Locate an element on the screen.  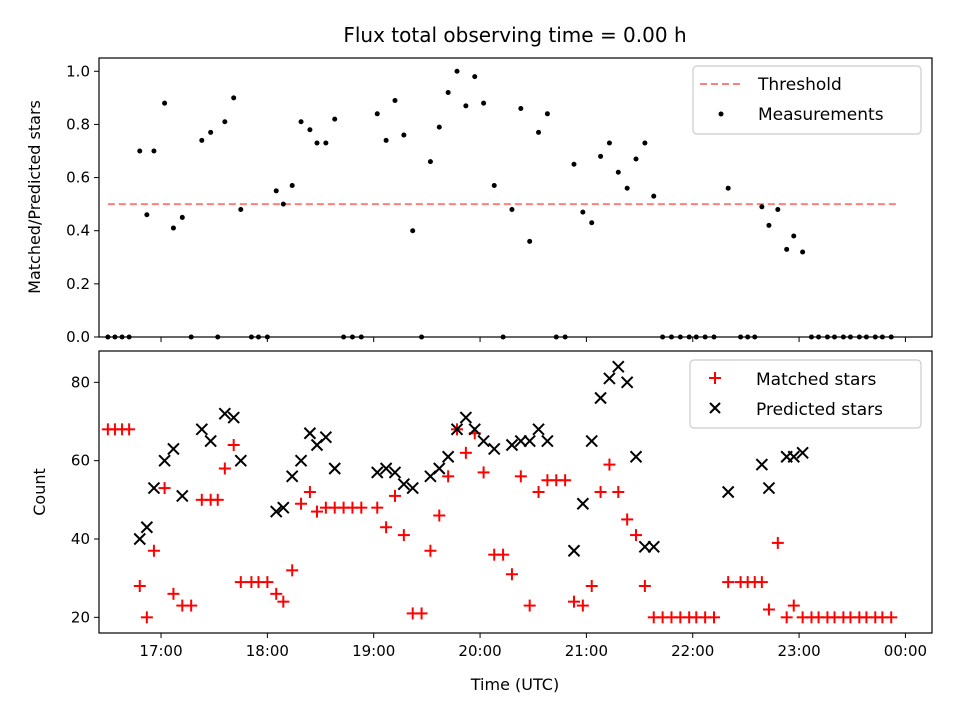
x-tick-label: 21:00 is located at coordinates (586, 651).